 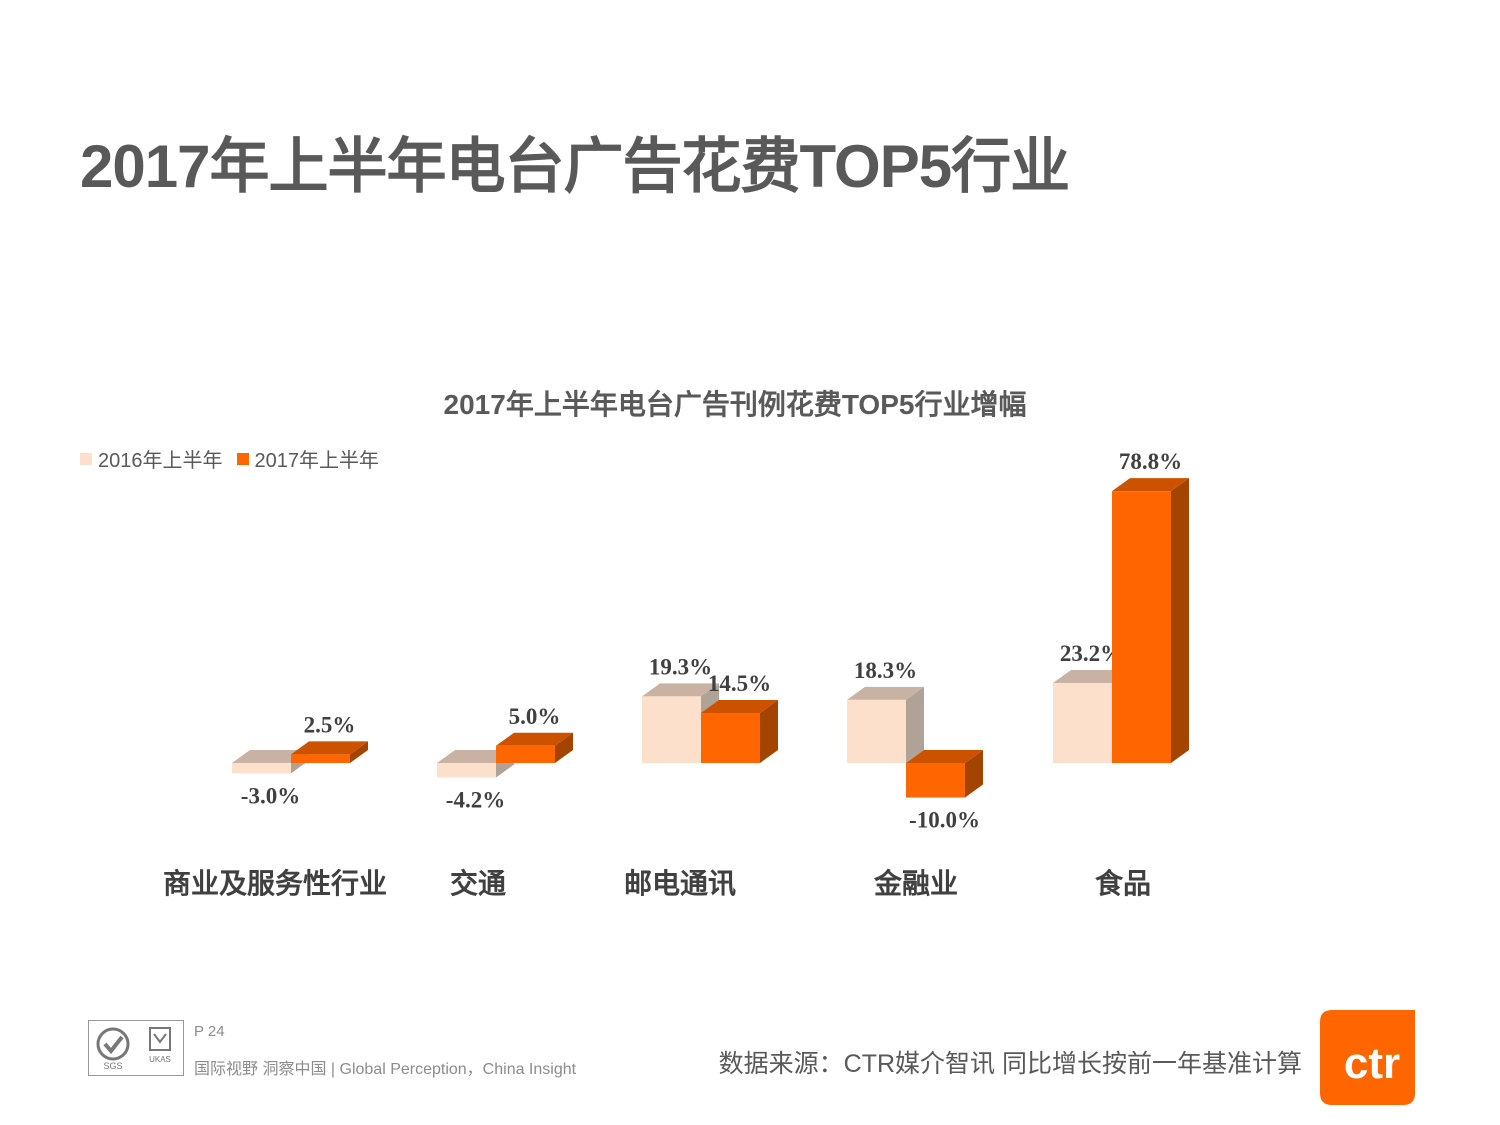 I want to click on category-label-1: 交通, so click(x=478, y=883).